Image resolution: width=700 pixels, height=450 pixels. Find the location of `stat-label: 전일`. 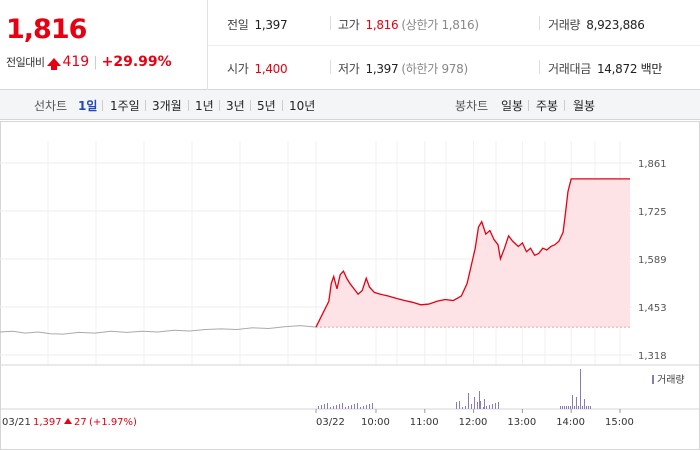

stat-label: 전일 is located at coordinates (238, 25).